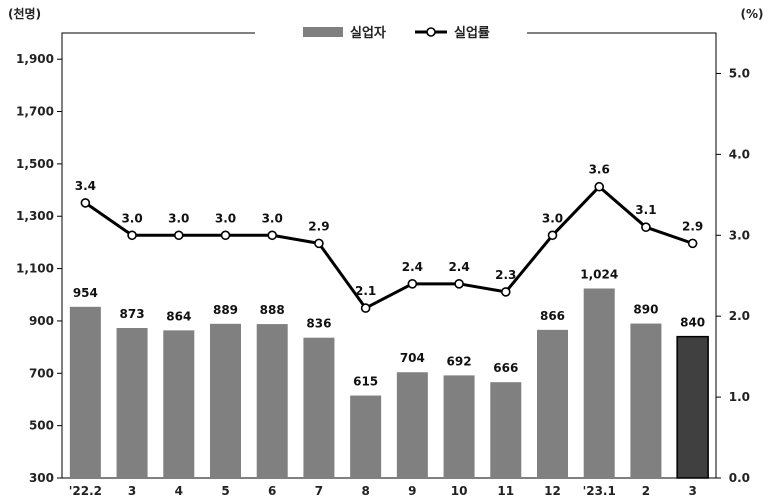  What do you see at coordinates (645, 310) in the screenshot?
I see `bar-value-label: 890` at bounding box center [645, 310].